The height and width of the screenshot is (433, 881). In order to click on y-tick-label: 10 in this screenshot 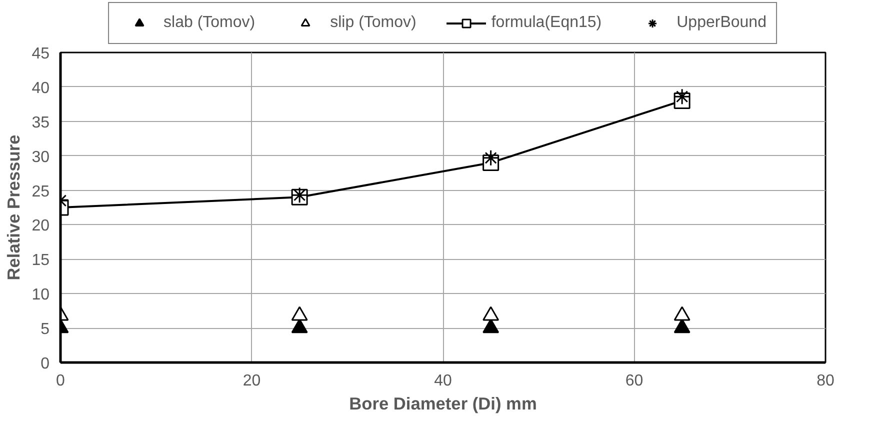, I will do `click(41, 295)`.